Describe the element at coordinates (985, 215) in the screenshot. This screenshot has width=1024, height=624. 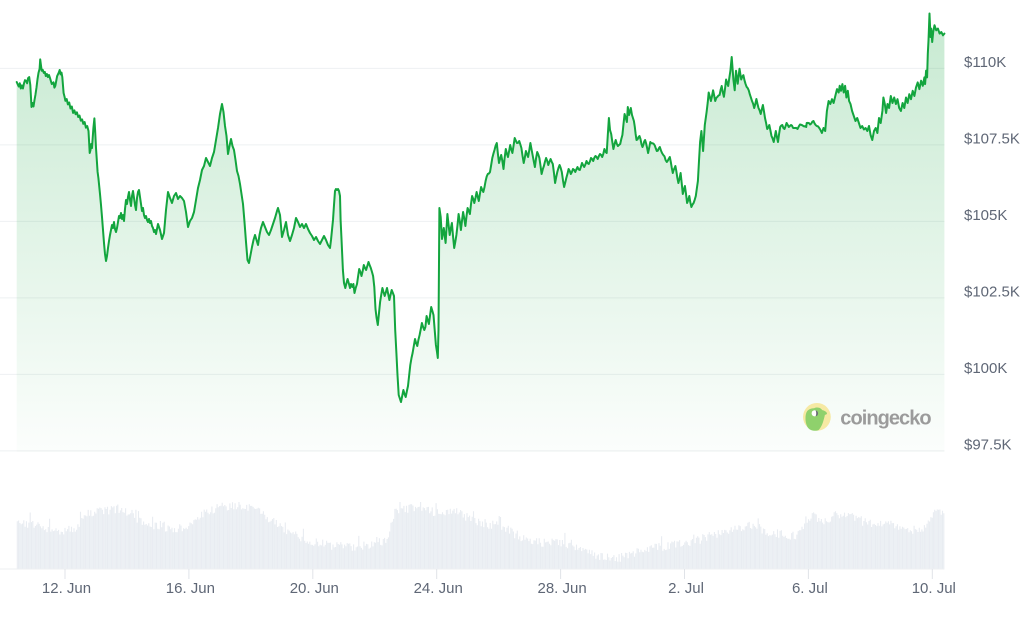
I see `svg-text: $105K` at that location.